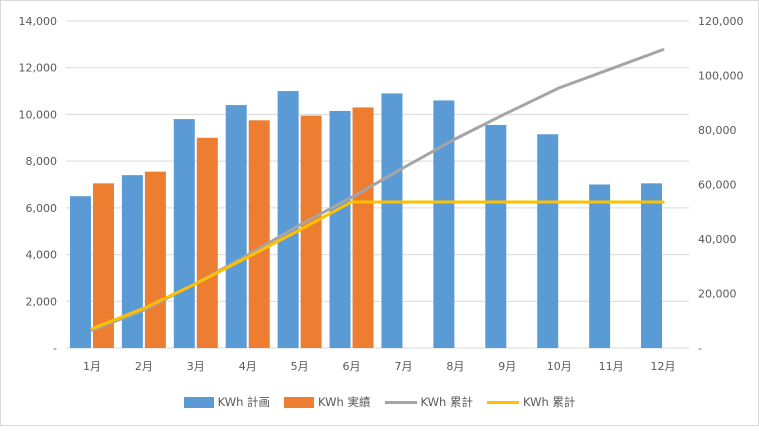  I want to click on y-left-tick-label: 12,000, so click(38, 68).